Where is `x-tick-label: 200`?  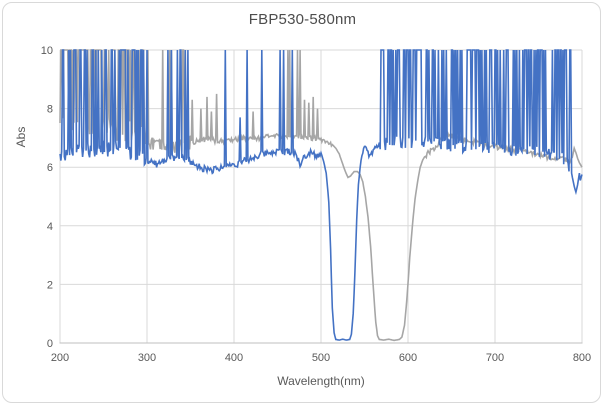
x-tick-label: 200 is located at coordinates (60, 358).